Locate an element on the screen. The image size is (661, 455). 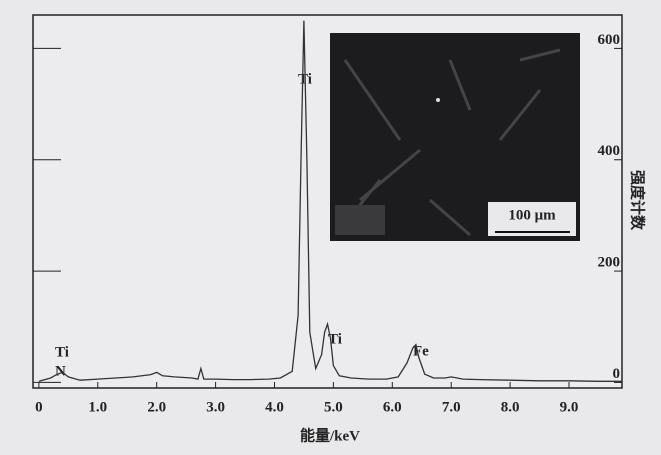
y-tick-label: 0 is located at coordinates (617, 374).